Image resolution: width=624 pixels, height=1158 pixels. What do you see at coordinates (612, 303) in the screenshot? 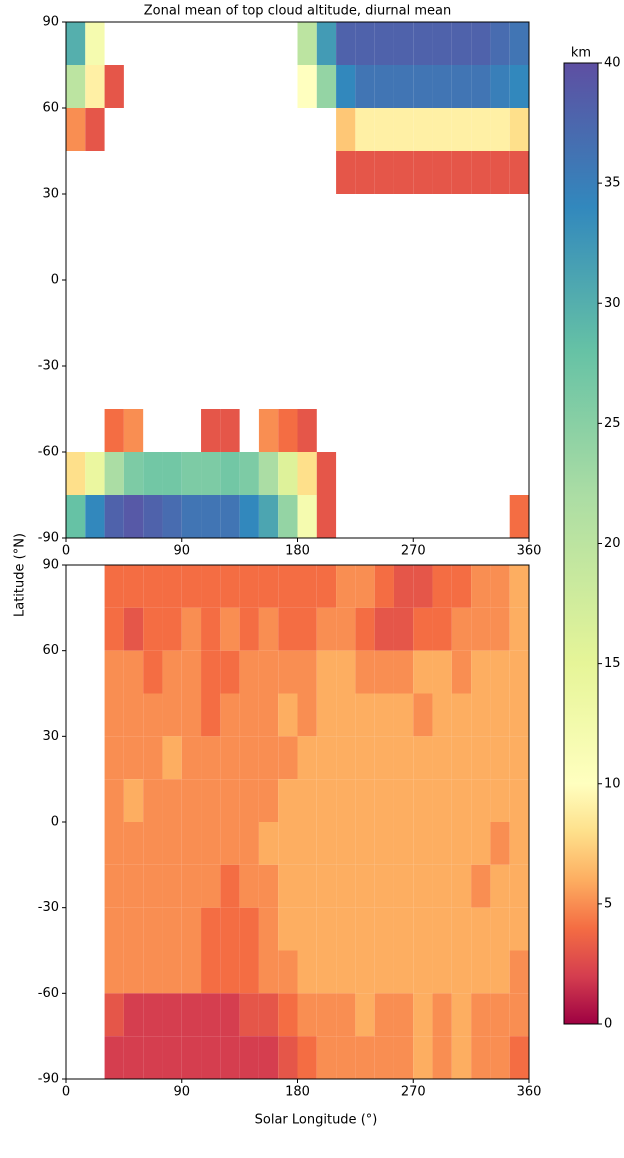
I see `colorbar-tick-label: 30` at bounding box center [612, 303].